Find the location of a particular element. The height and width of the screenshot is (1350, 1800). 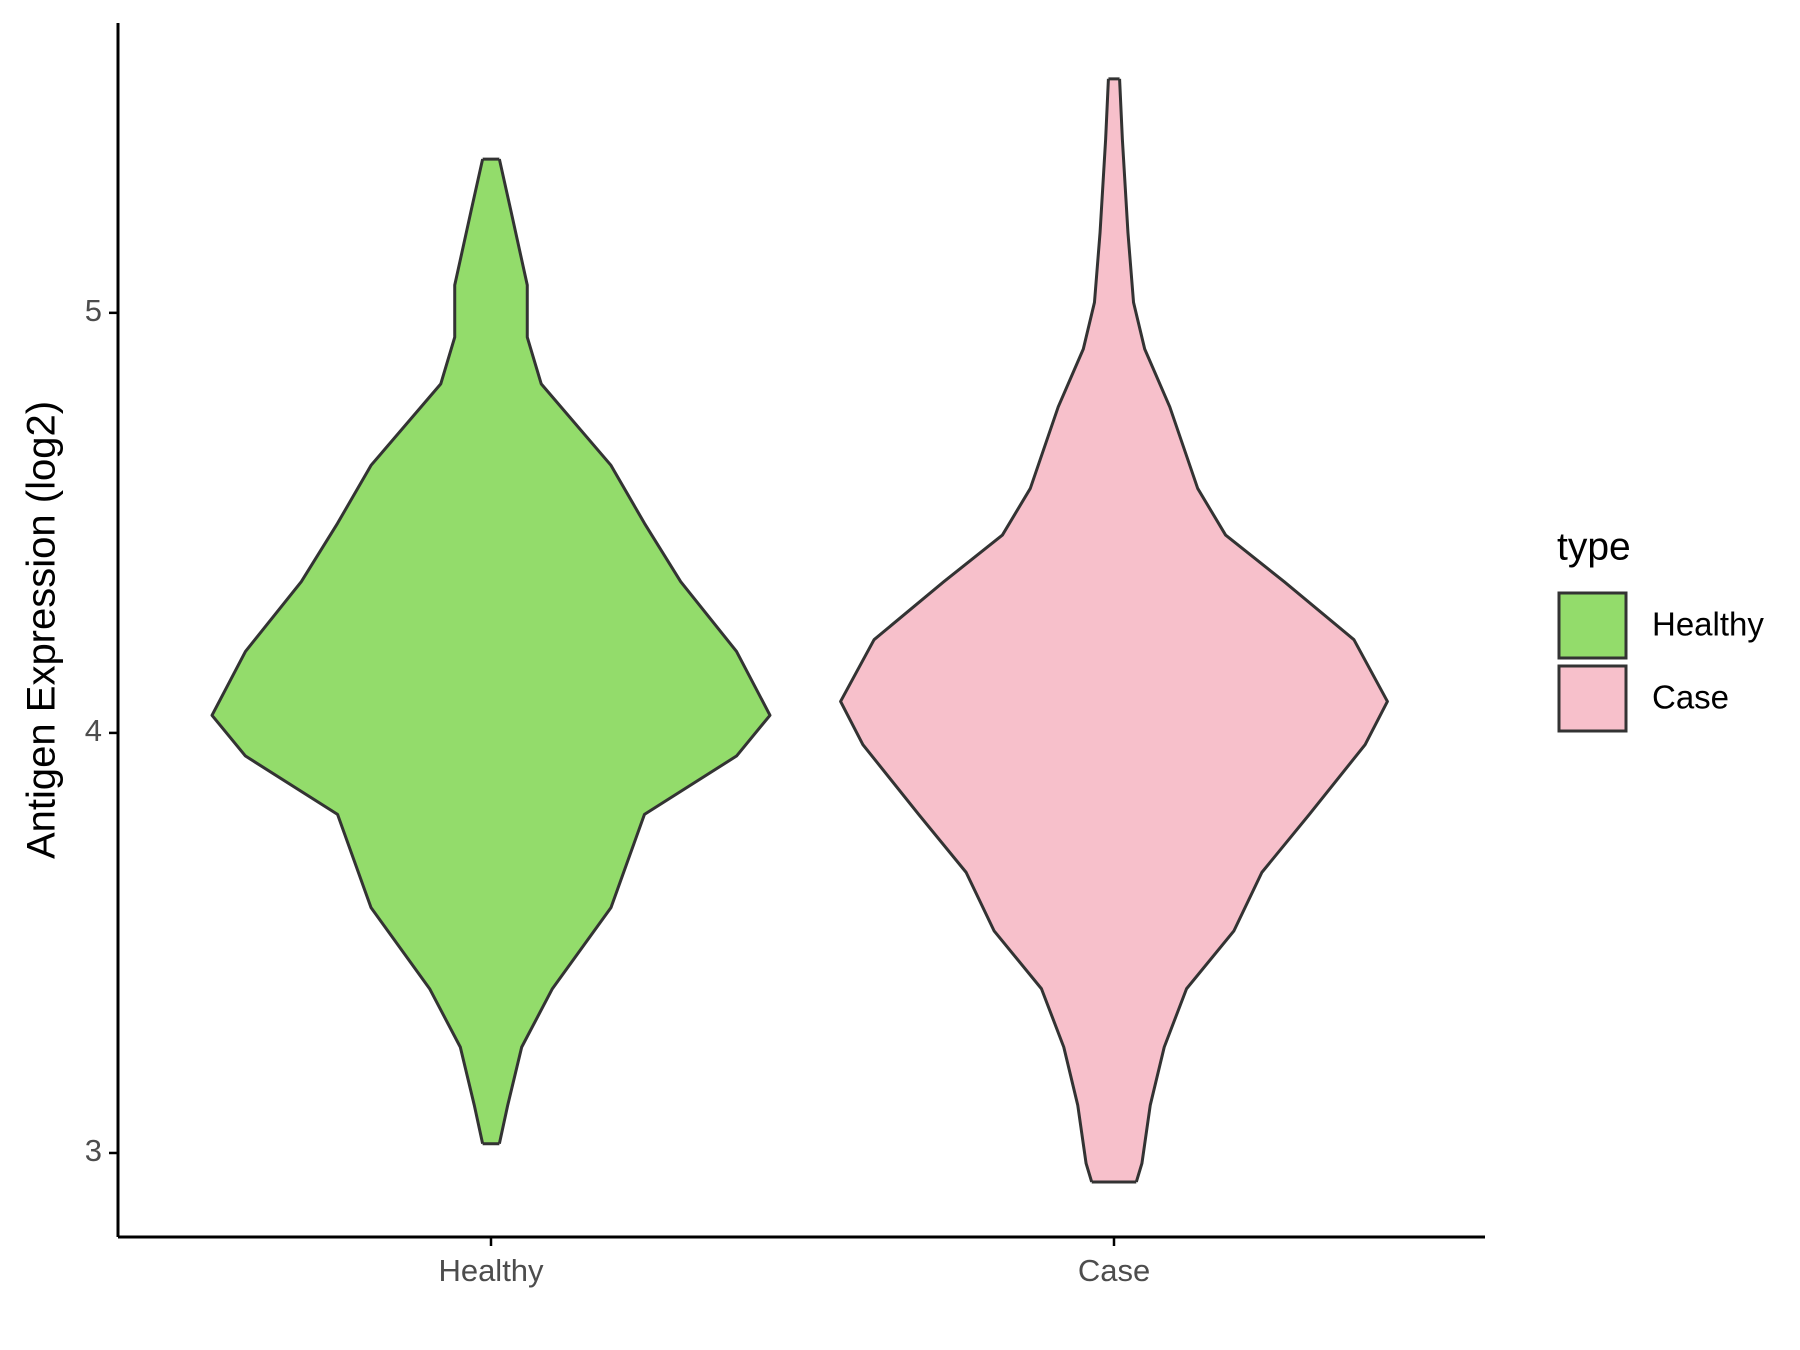

legend-title: type is located at coordinates (1594, 546).